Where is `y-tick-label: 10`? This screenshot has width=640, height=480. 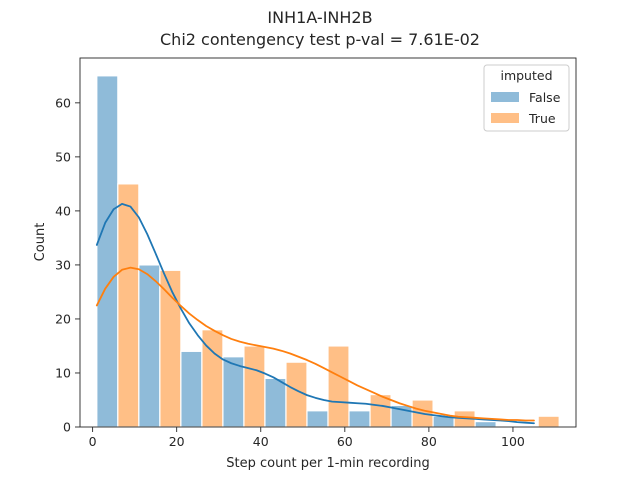
y-tick-label: 10 is located at coordinates (63, 372).